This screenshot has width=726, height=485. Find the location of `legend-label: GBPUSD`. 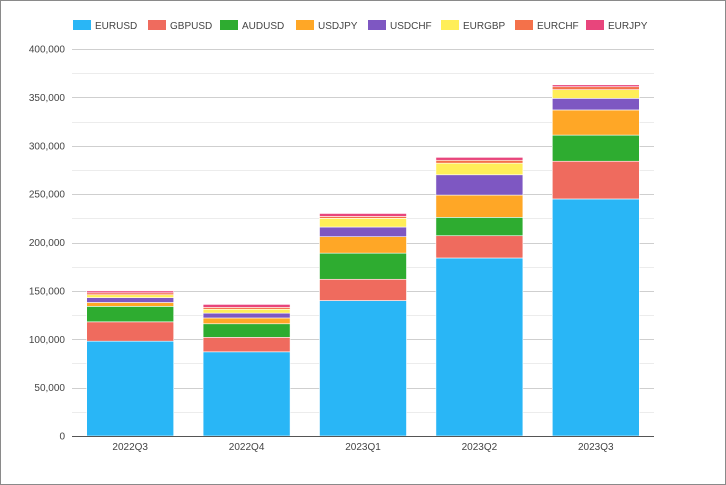

legend-label: GBPUSD is located at coordinates (191, 26).